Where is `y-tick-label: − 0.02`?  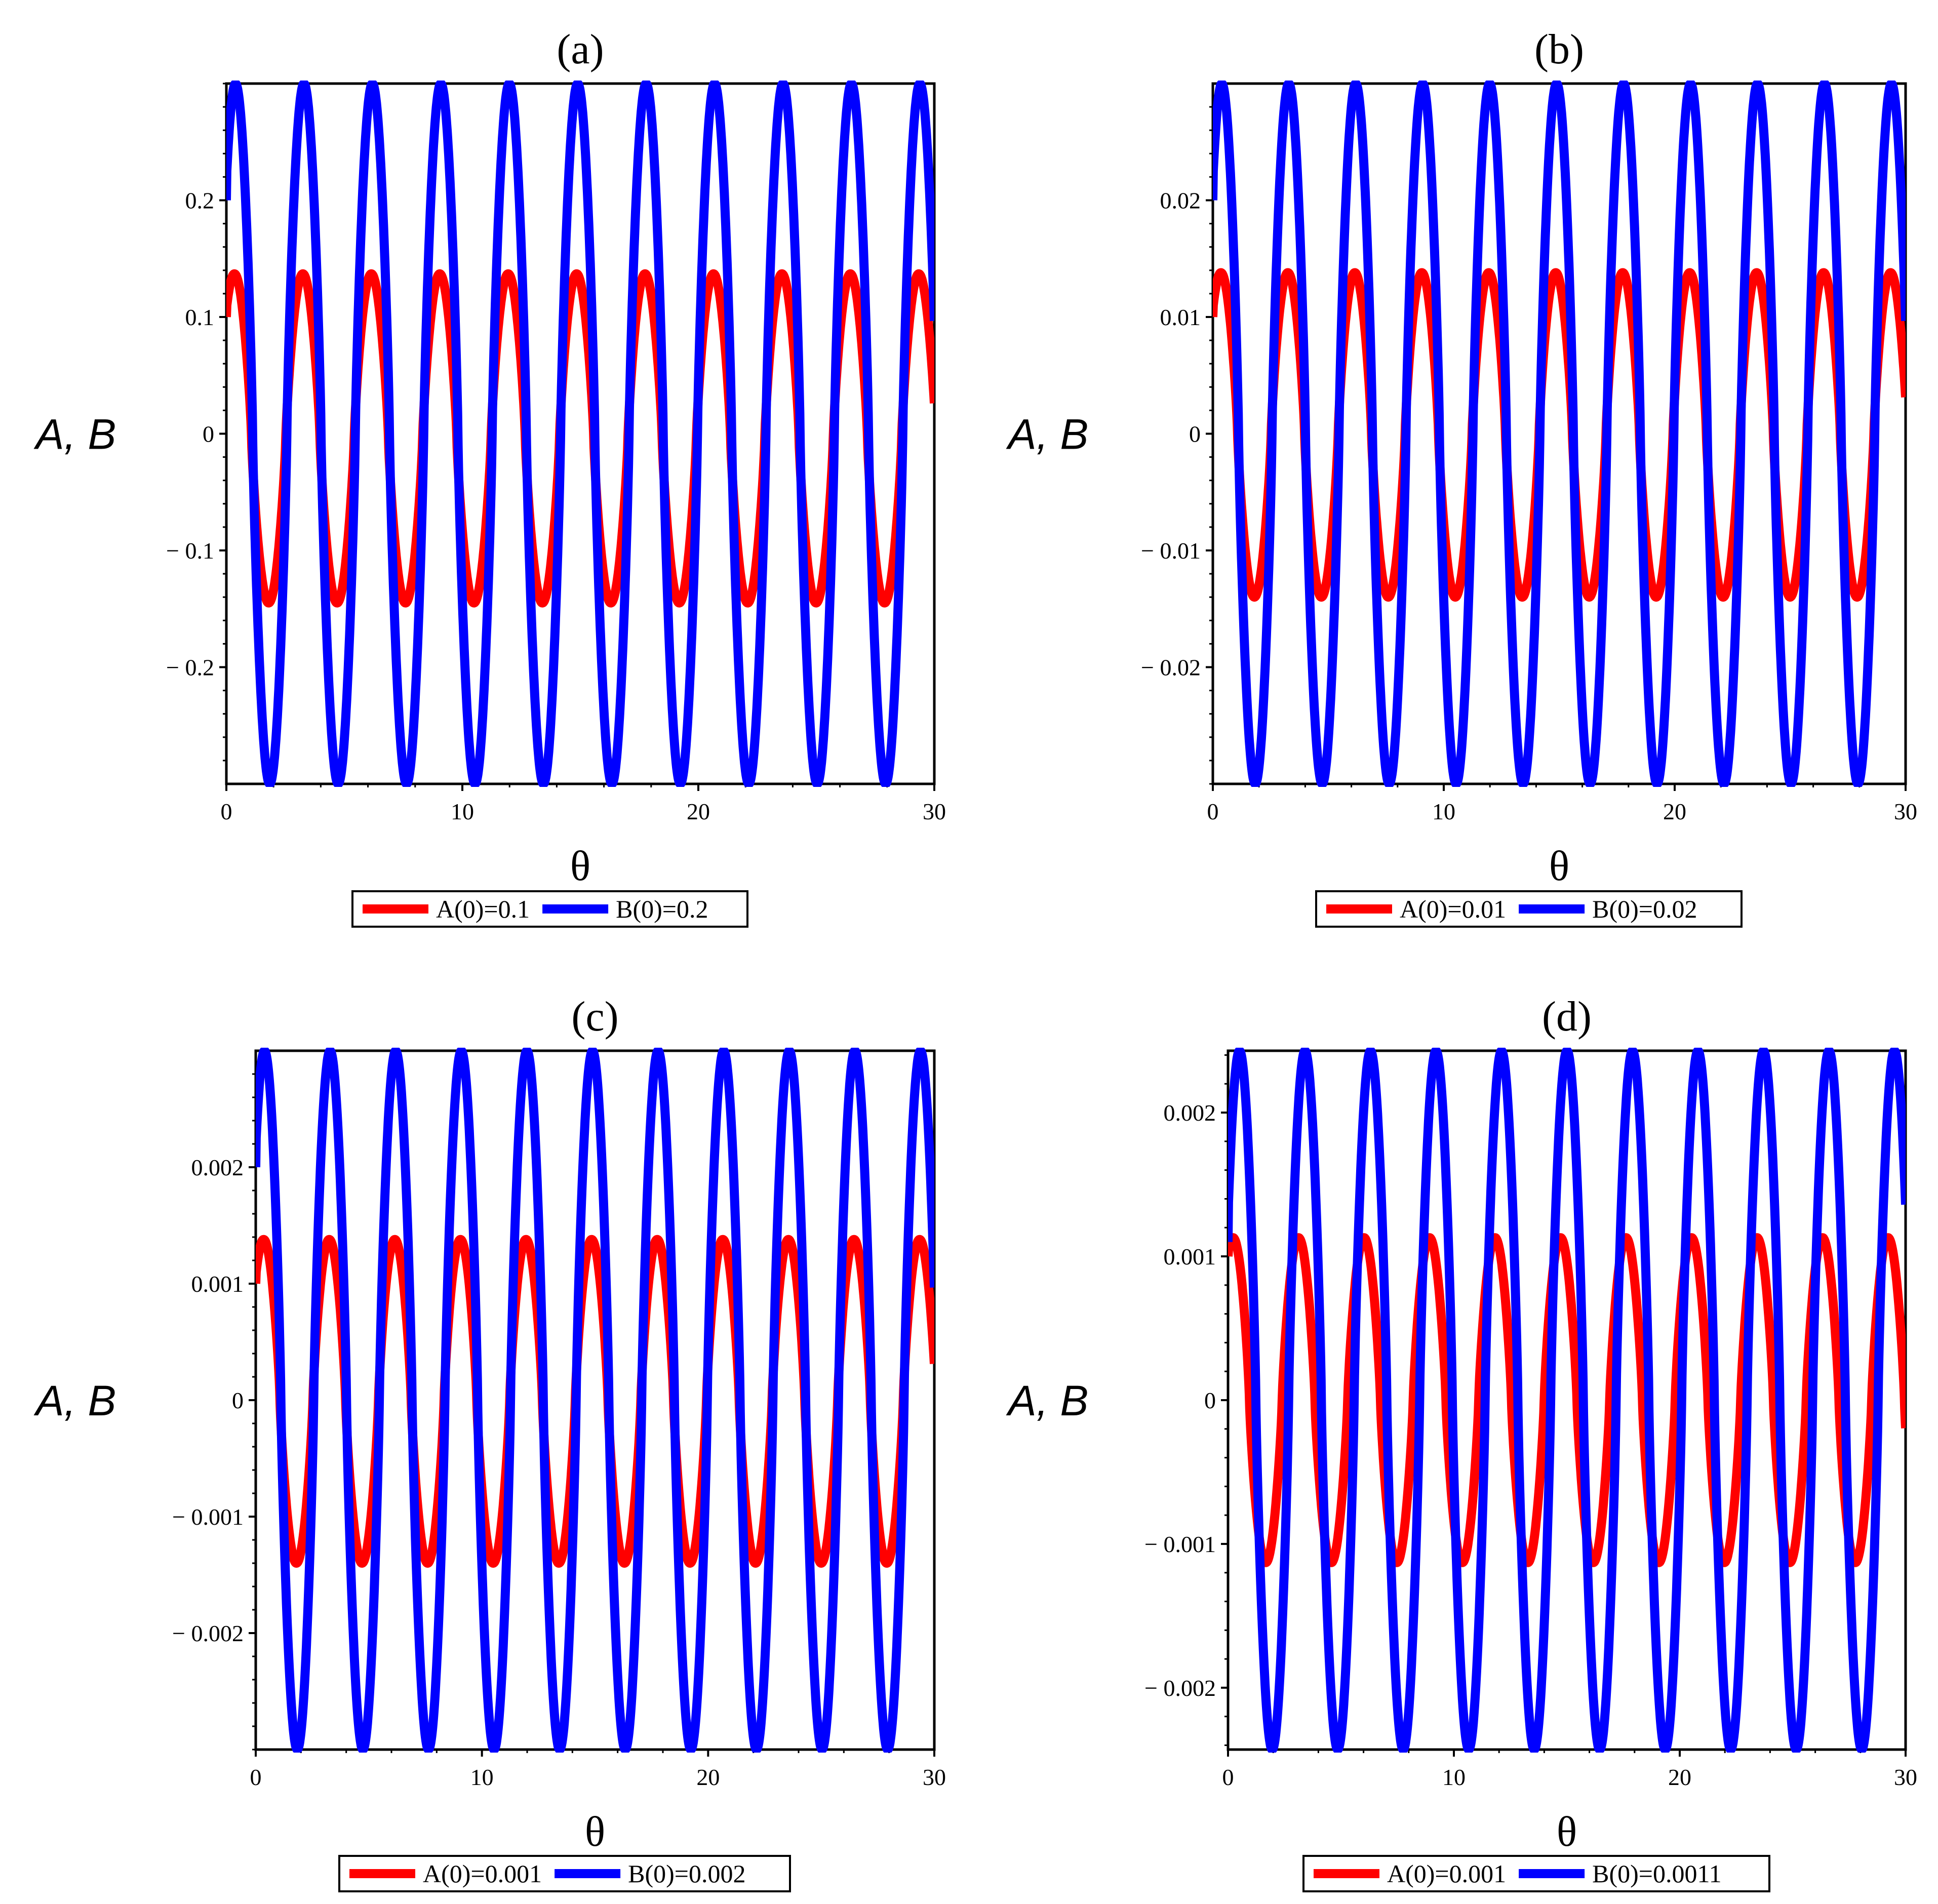 y-tick-label: − 0.02 is located at coordinates (1171, 668).